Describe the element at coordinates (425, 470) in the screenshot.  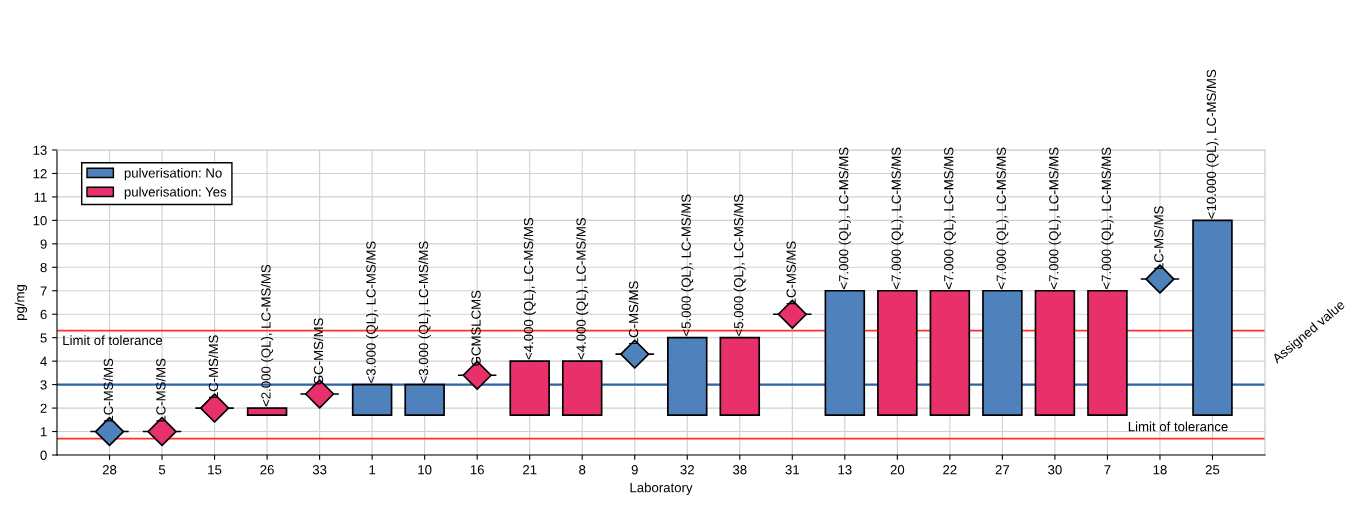
I see `x-tick-label: 10` at that location.